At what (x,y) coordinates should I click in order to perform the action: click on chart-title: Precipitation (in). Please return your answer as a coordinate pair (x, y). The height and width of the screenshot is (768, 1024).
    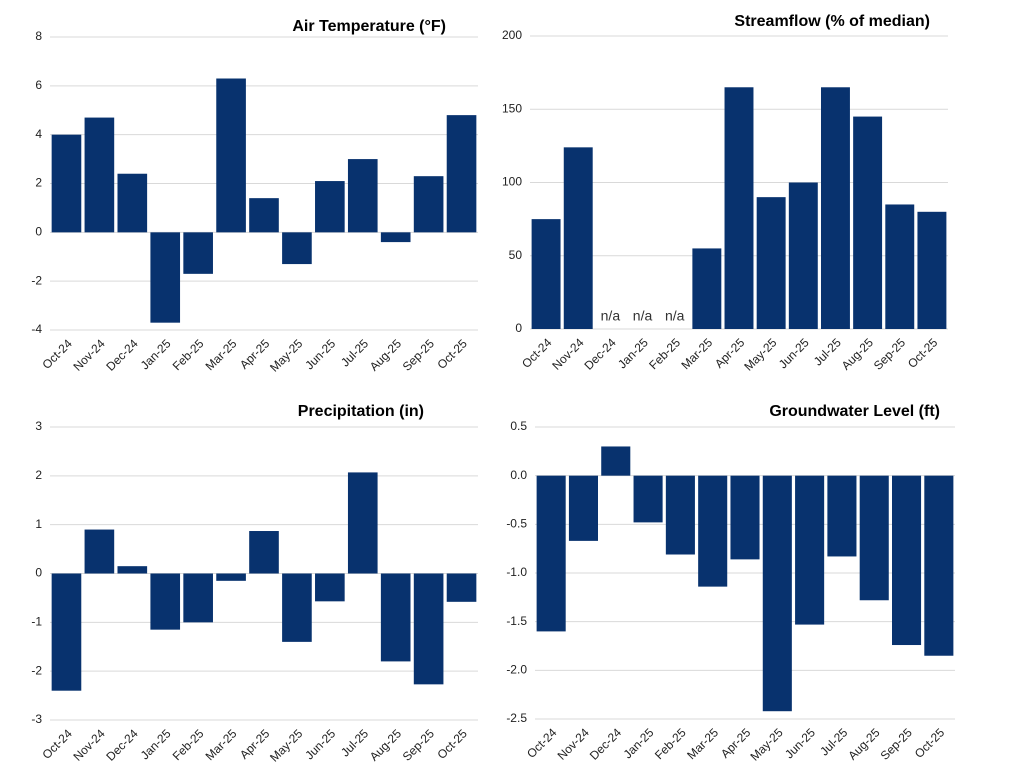
    Looking at the image, I should click on (361, 411).